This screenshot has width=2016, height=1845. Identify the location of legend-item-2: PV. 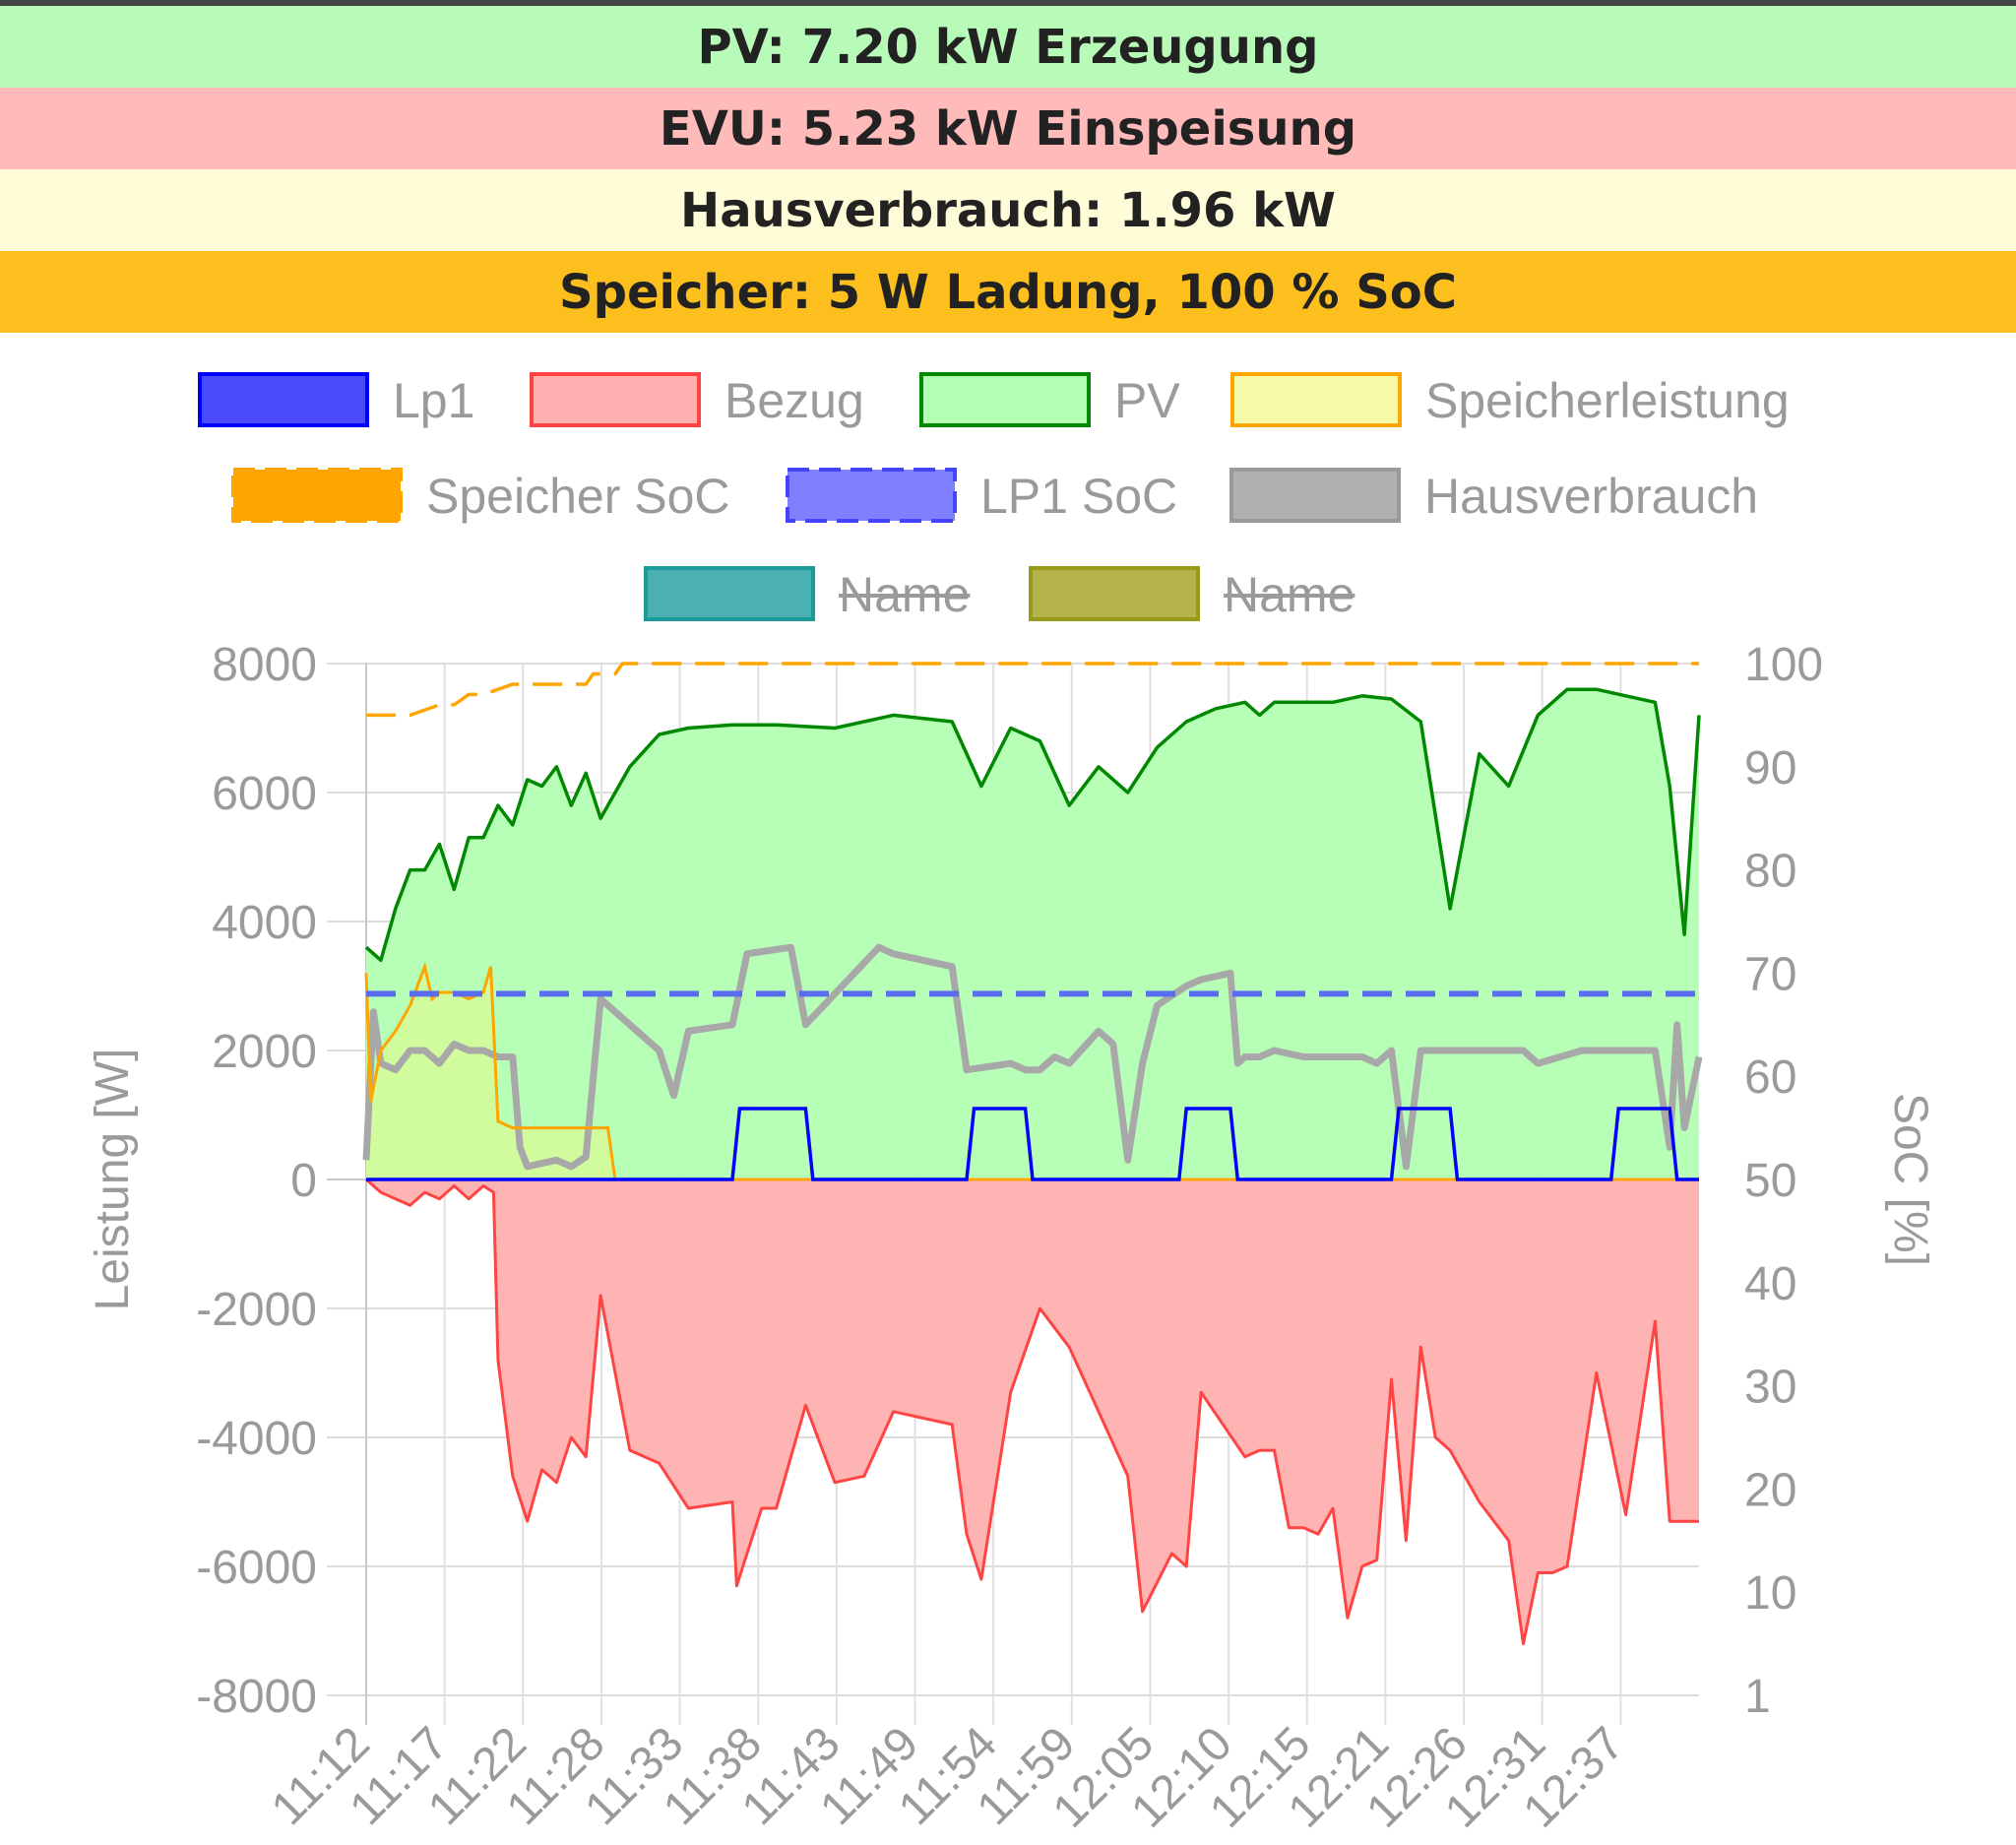
(1049, 400).